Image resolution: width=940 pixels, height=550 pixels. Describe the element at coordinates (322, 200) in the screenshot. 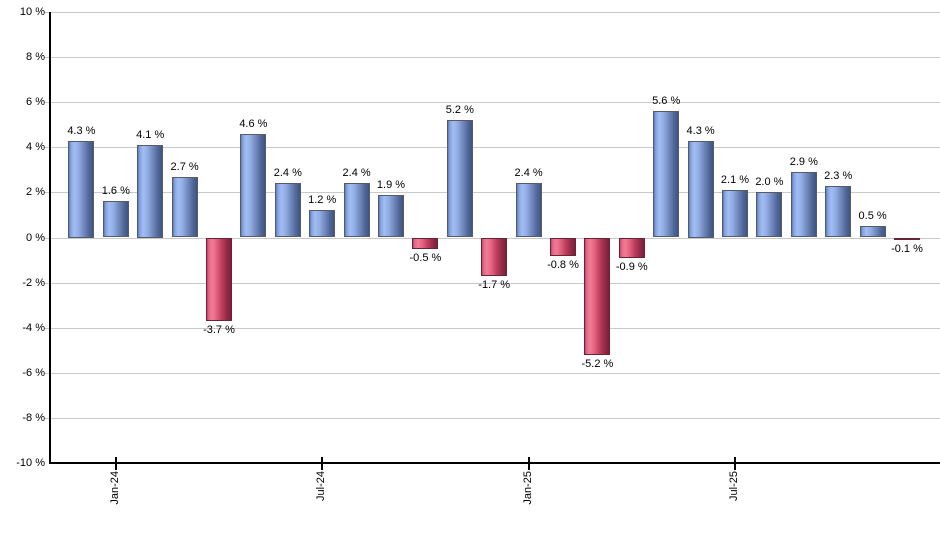

I see `bar-value-label: 1.2 %` at that location.